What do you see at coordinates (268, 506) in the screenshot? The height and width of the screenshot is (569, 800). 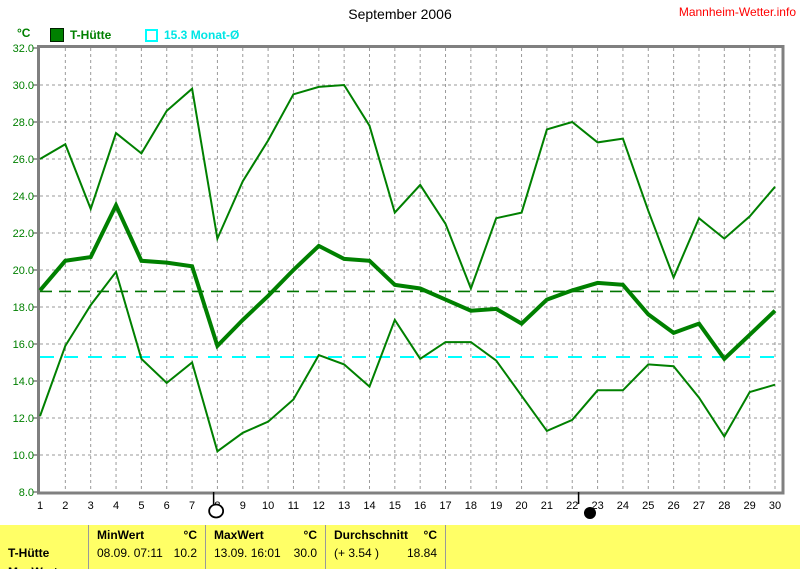 I see `svg-text: 10` at bounding box center [268, 506].